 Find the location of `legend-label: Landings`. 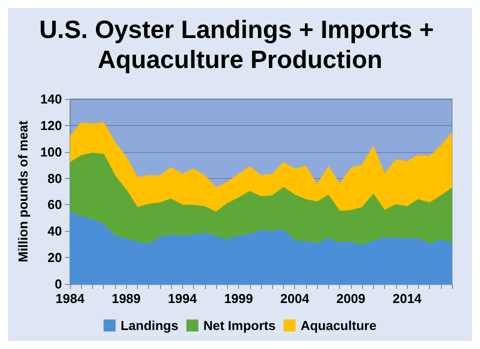

legend-label: Landings is located at coordinates (149, 325).